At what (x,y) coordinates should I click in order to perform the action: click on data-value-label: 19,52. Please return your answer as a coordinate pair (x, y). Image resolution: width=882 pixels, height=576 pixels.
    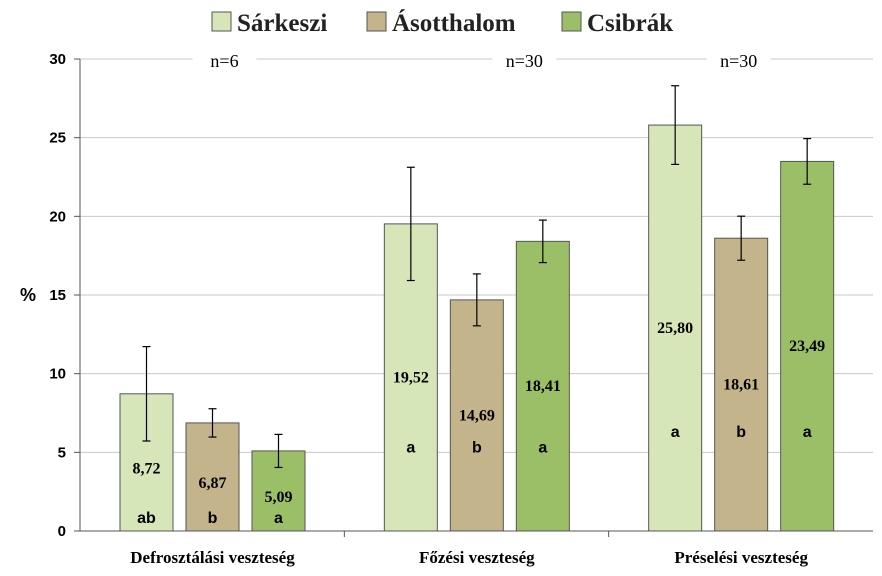
    Looking at the image, I should click on (411, 377).